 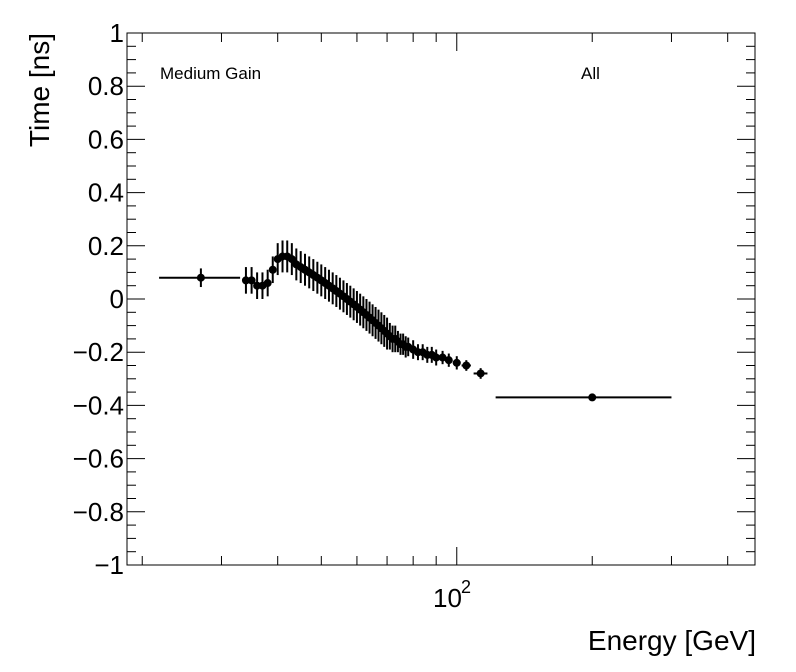 What do you see at coordinates (98, 352) in the screenshot?
I see `y-tick-label: −0.2` at bounding box center [98, 352].